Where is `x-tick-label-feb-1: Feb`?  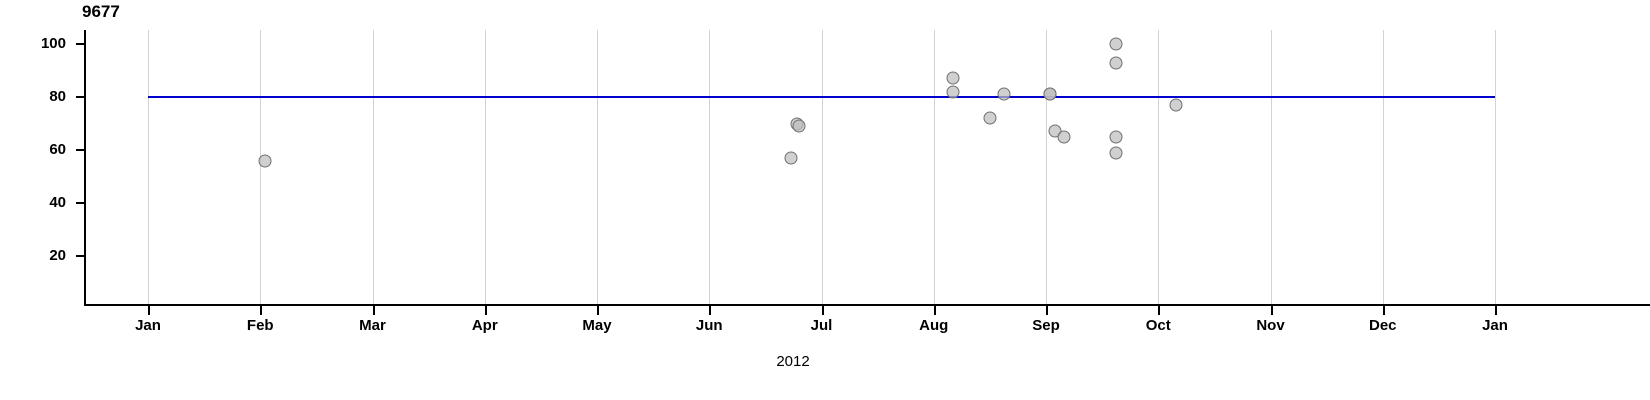
x-tick-label-feb-1: Feb is located at coordinates (260, 325).